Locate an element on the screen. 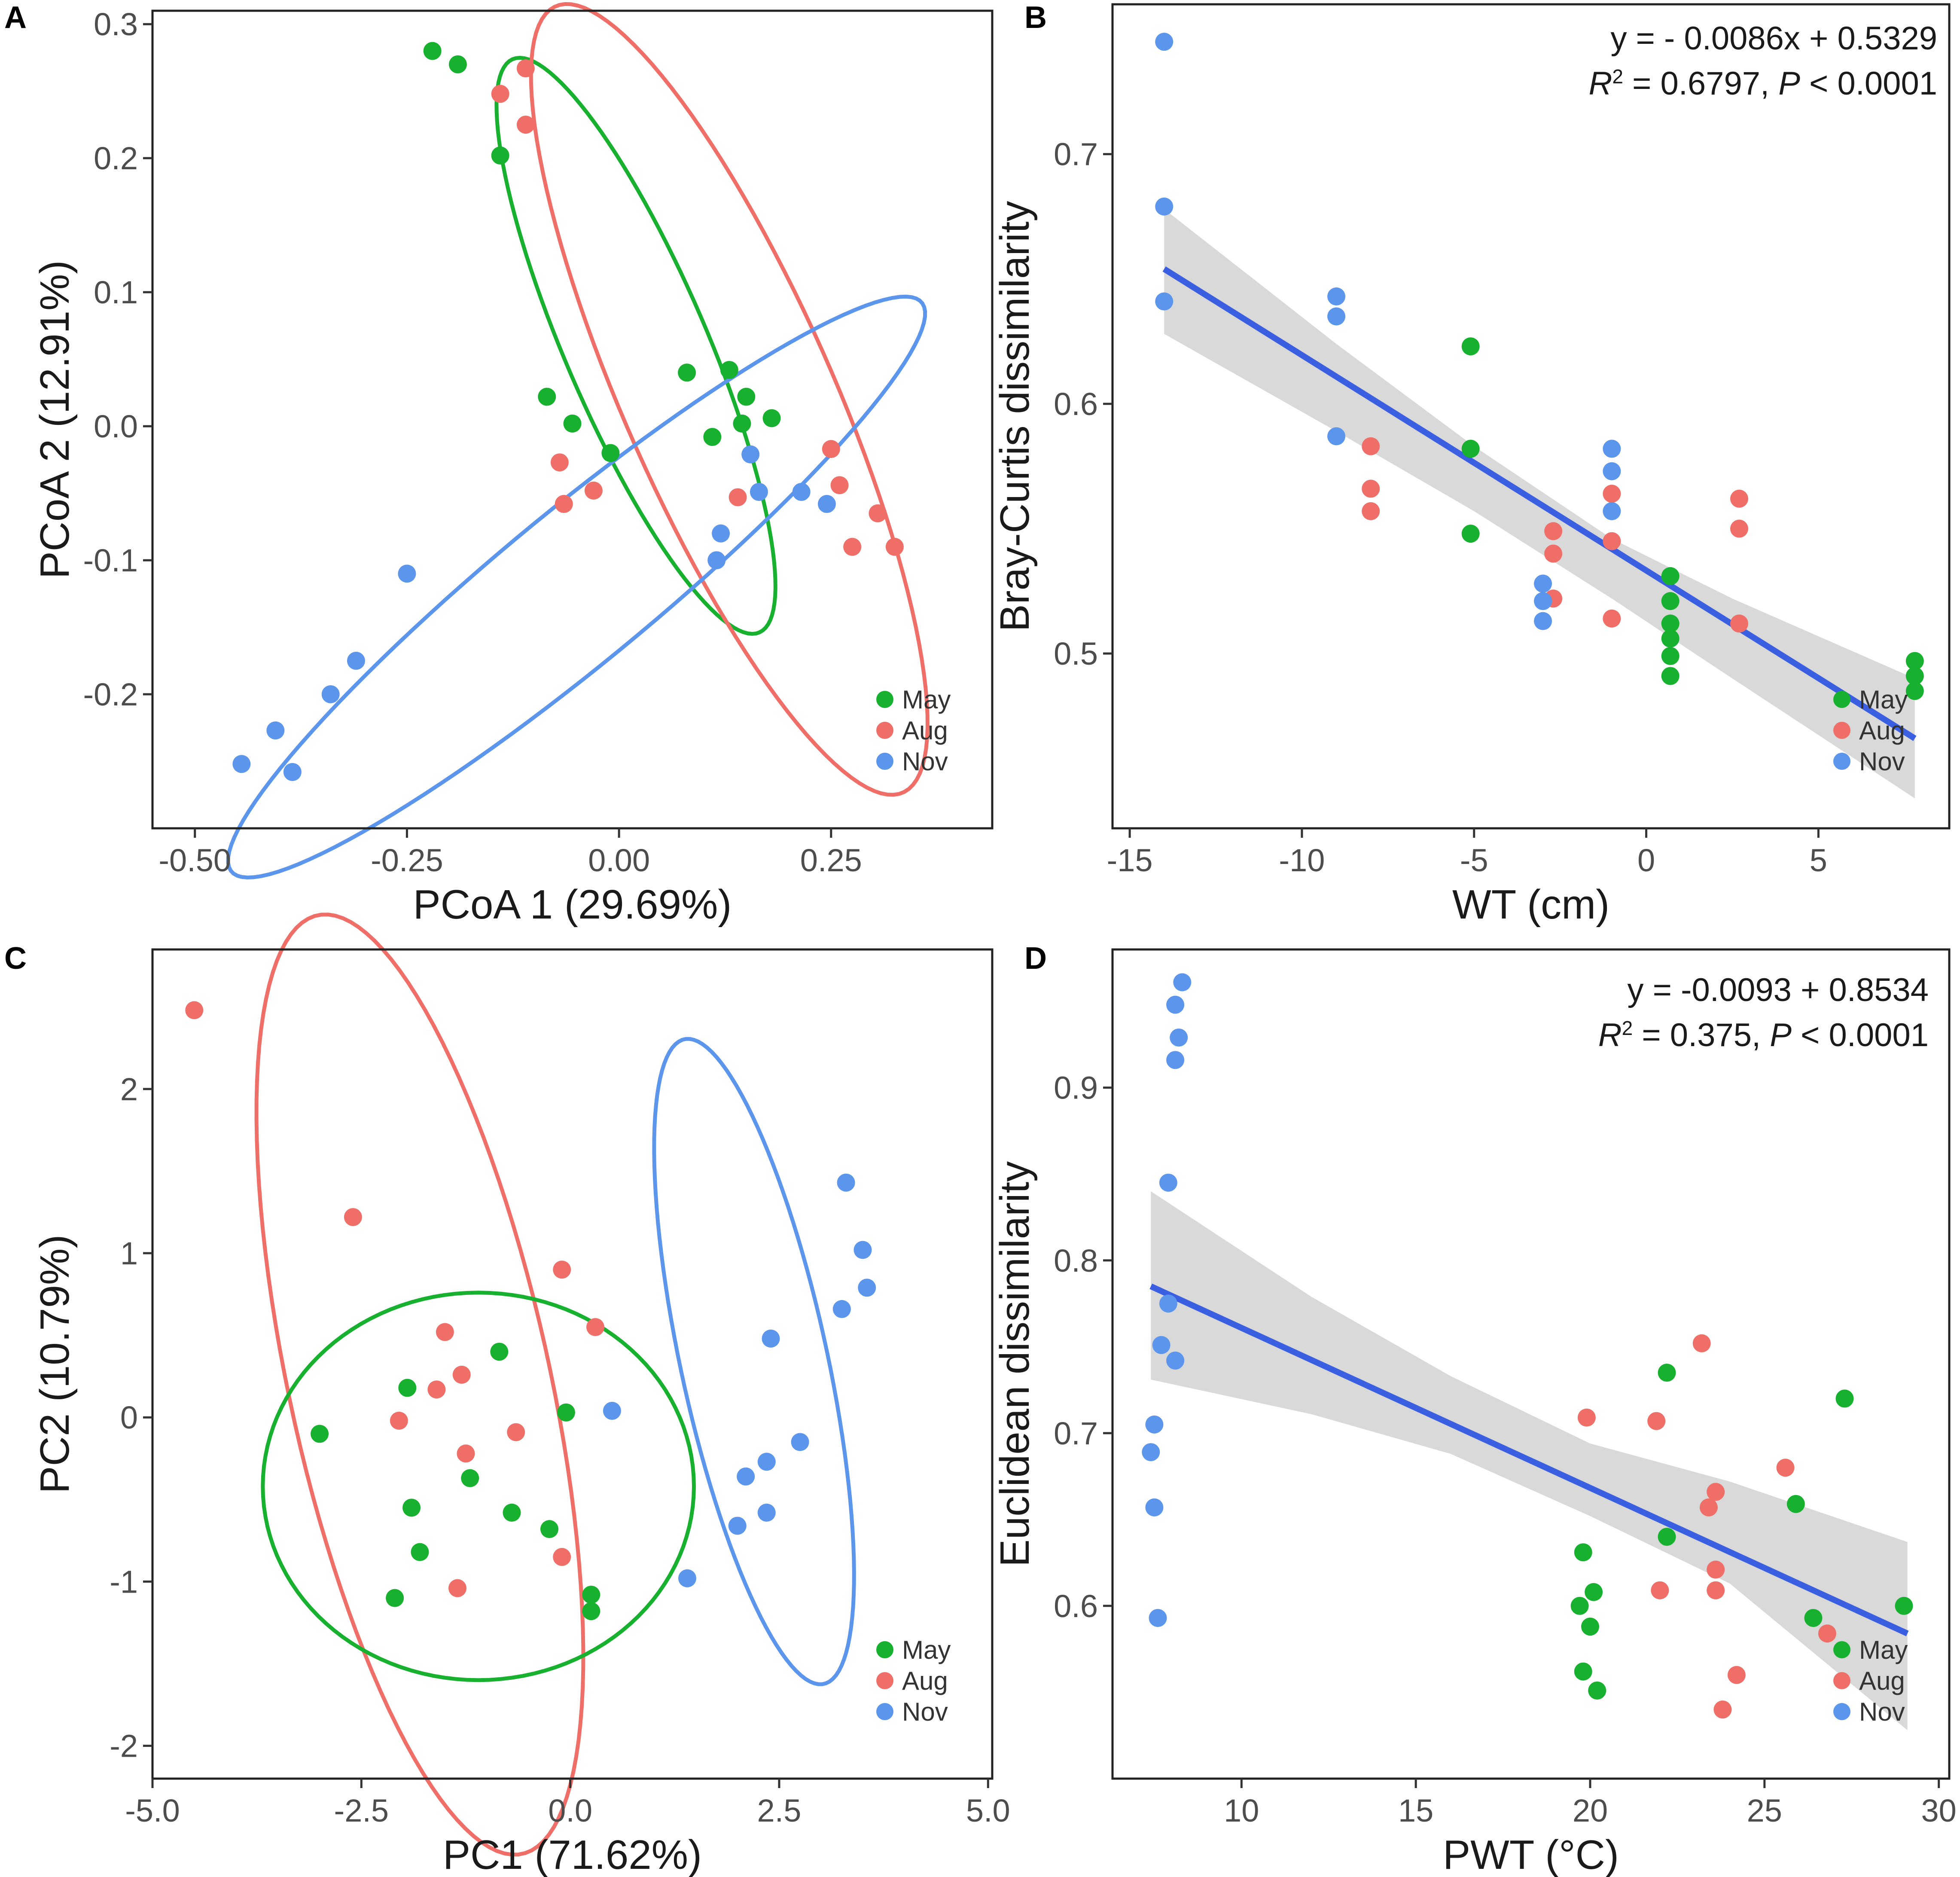 This screenshot has width=1960, height=1877. x-axis-title-a: PCoA 1 (29.69%) is located at coordinates (572, 905).